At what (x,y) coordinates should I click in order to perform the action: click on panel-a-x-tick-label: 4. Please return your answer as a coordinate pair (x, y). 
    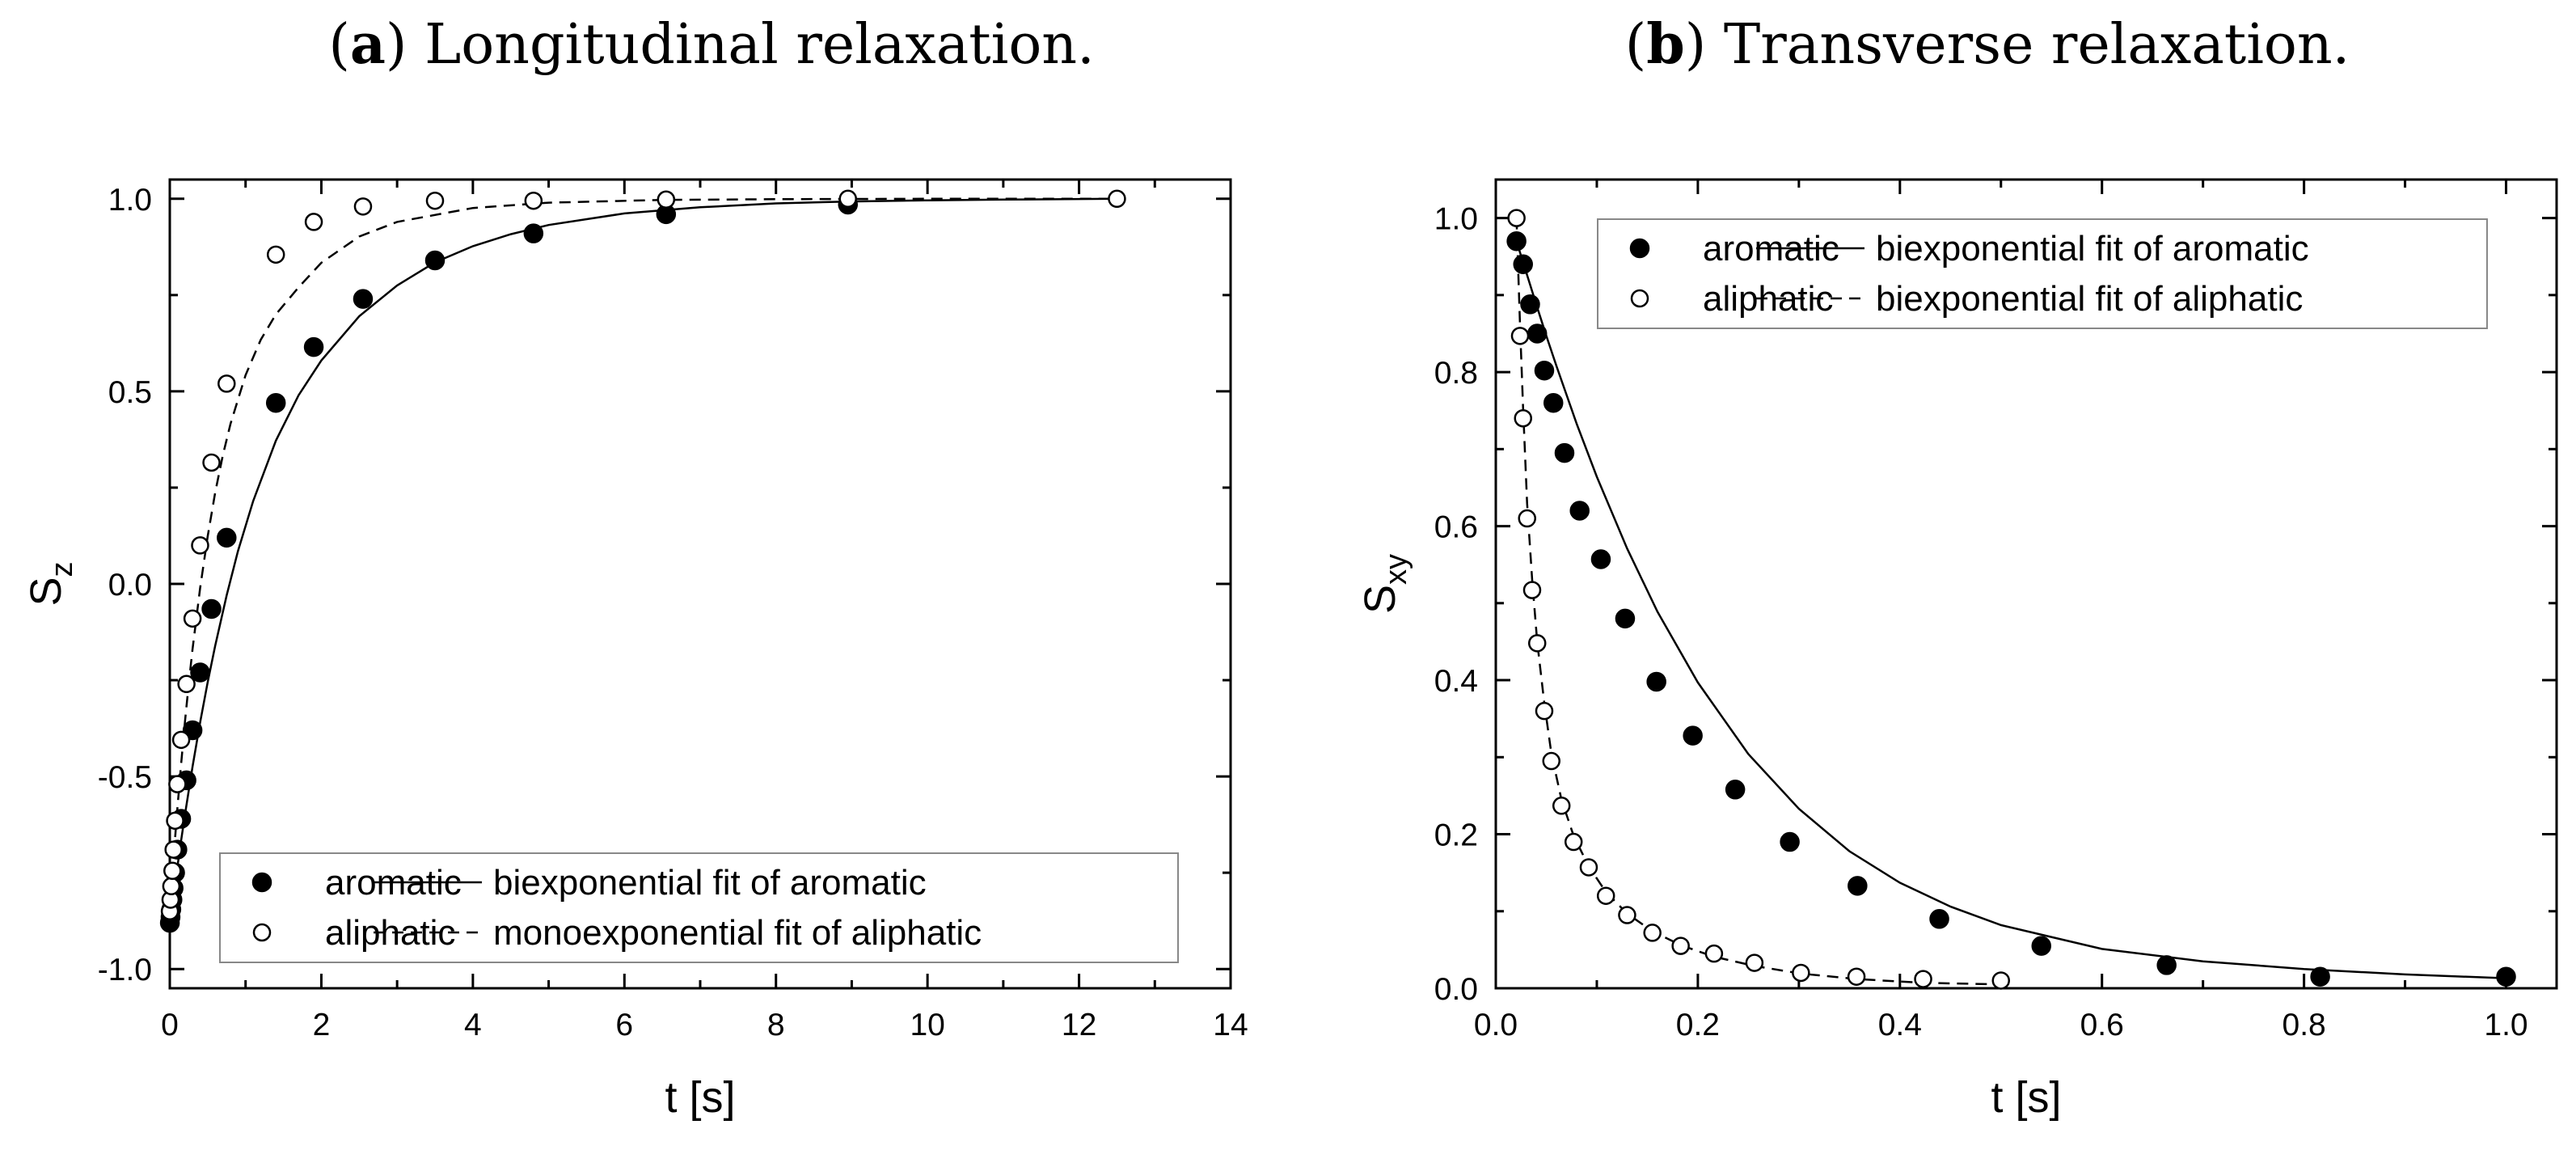
    Looking at the image, I should click on (473, 1025).